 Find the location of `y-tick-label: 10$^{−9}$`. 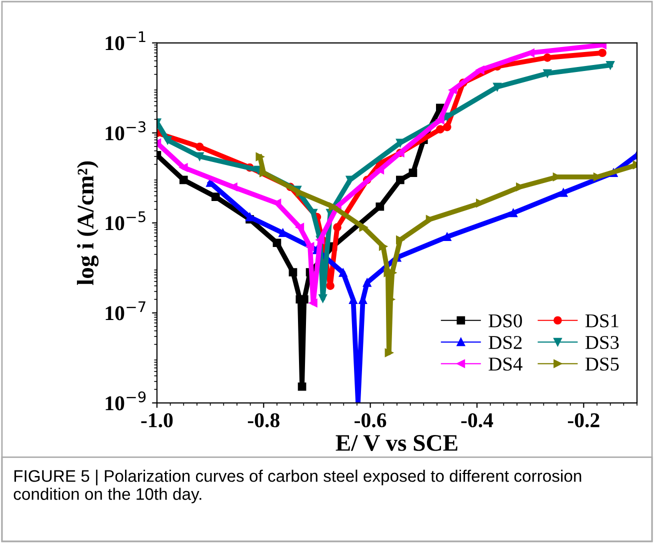

y-tick-label: 10$^{−9}$ is located at coordinates (126, 400).